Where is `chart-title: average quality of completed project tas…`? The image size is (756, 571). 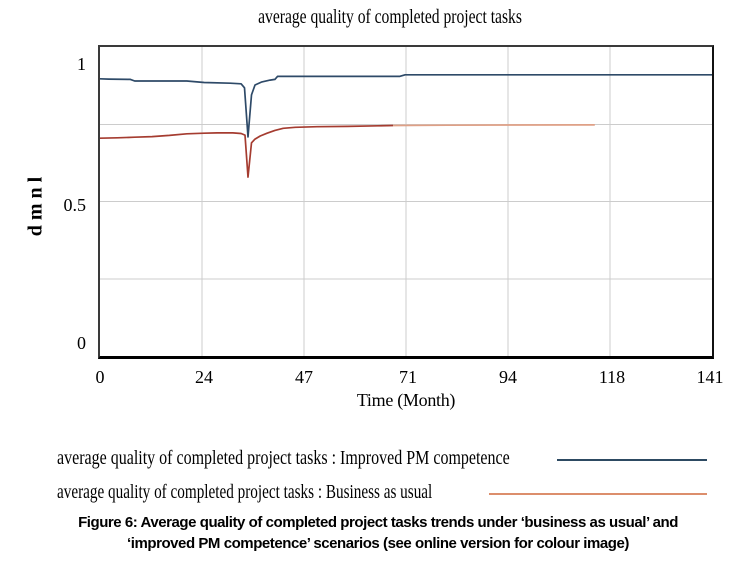
chart-title: average quality of completed project tas… is located at coordinates (493, 17).